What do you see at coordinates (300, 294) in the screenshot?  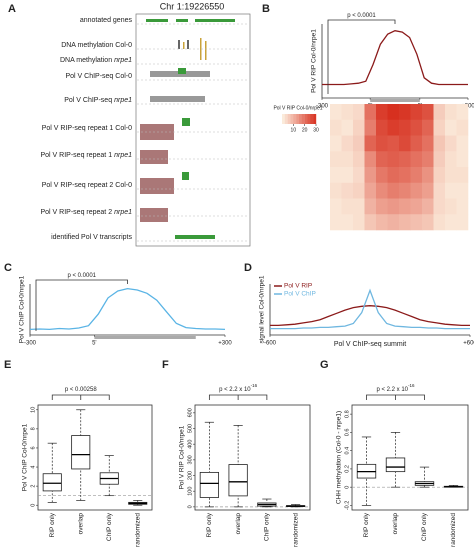 I see `legend-label: Pol V ChIP` at bounding box center [300, 294].